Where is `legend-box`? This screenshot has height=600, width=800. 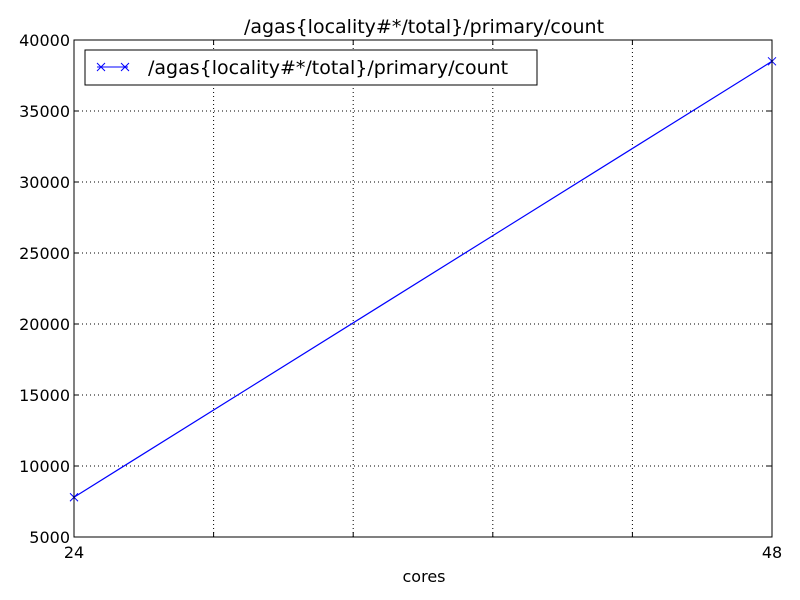
legend-box is located at coordinates (311, 67).